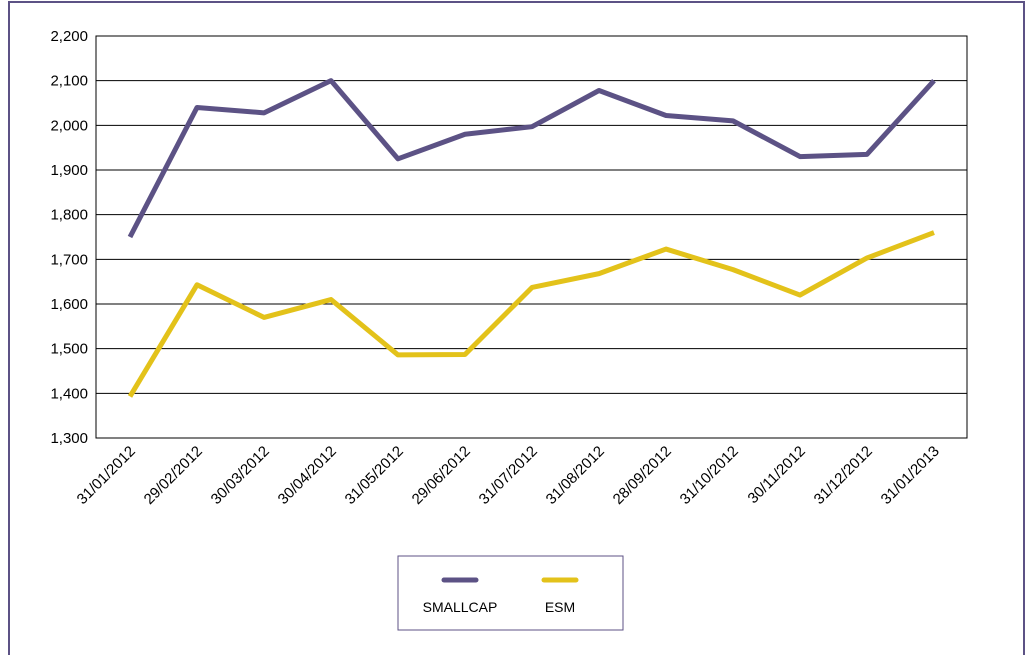 The width and height of the screenshot is (1033, 655). Describe the element at coordinates (69, 81) in the screenshot. I see `y-tick-label: 2,100` at that location.